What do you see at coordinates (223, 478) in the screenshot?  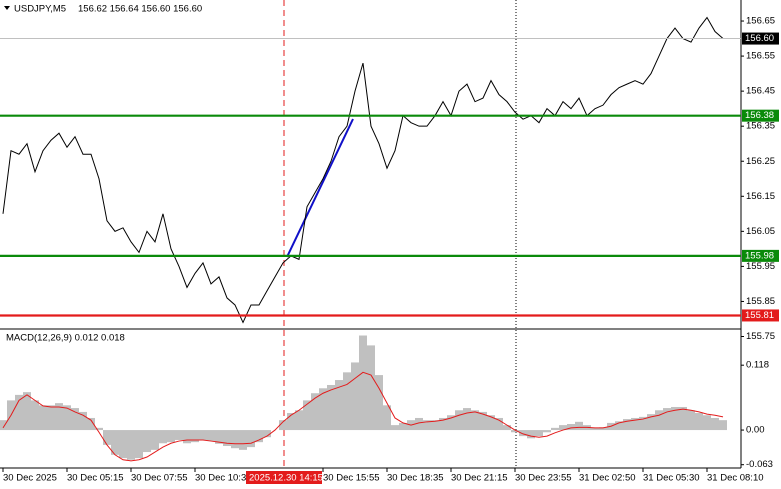 I see `x-tick-label: 30 Dec 10:35` at bounding box center [223, 478].